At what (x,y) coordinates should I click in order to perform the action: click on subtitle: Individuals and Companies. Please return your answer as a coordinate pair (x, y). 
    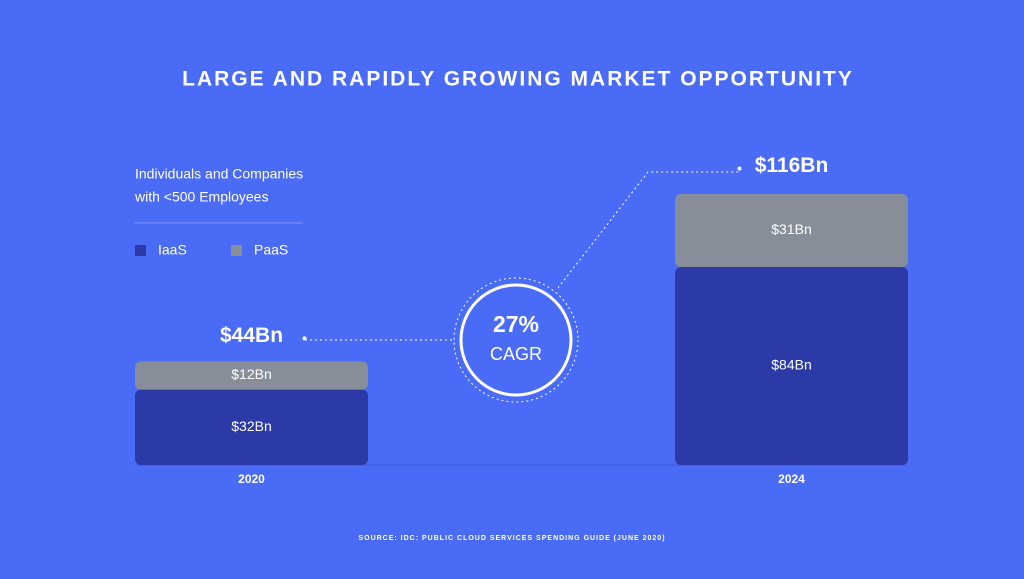
    Looking at the image, I should click on (219, 174).